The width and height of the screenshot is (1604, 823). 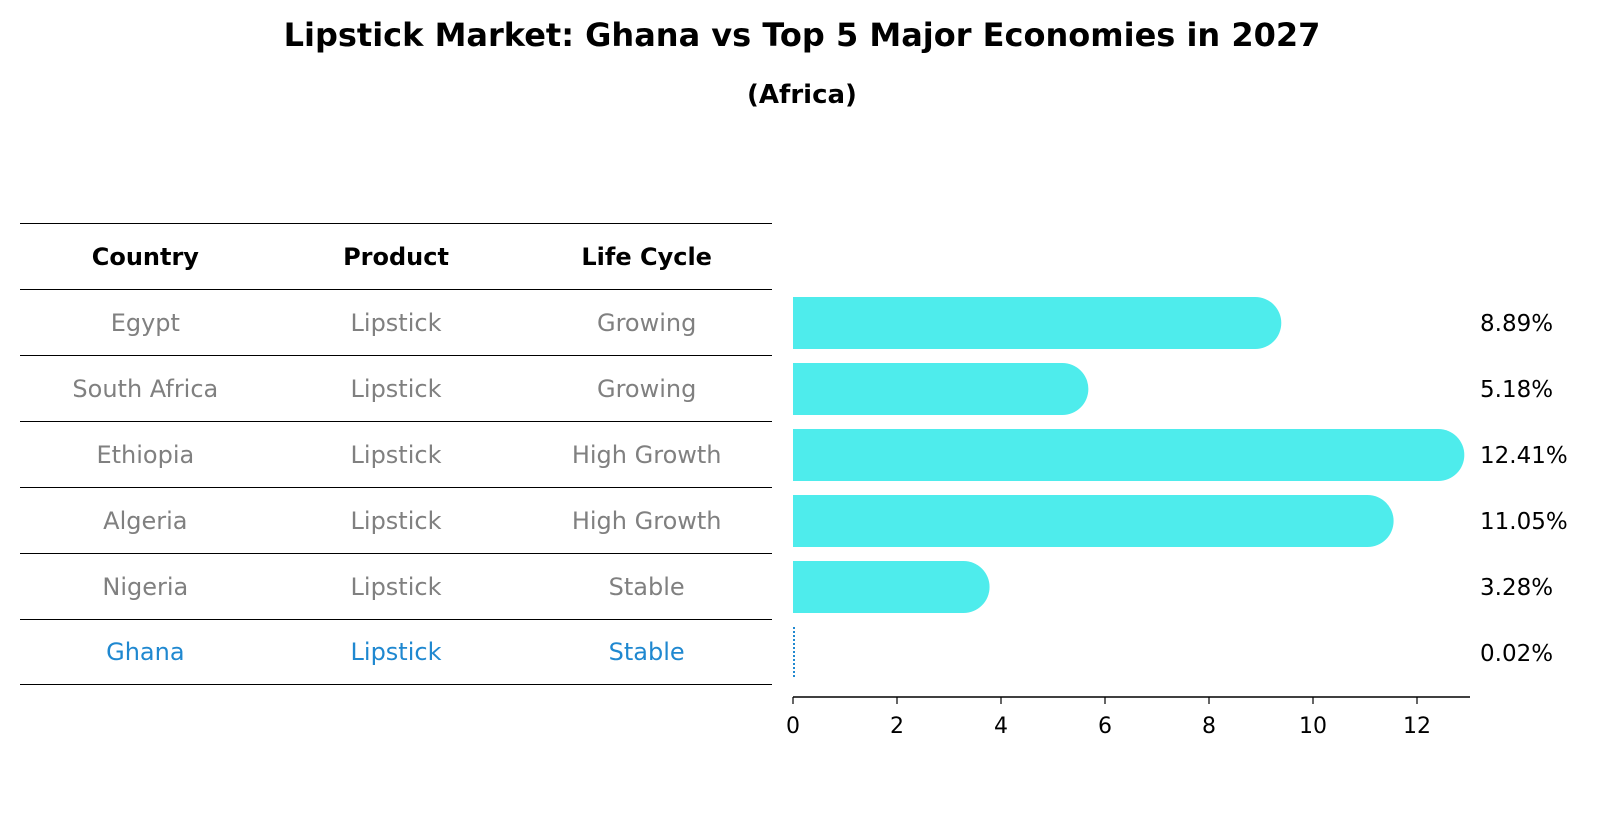 What do you see at coordinates (1417, 726) in the screenshot?
I see `x-tick-label: 12` at bounding box center [1417, 726].